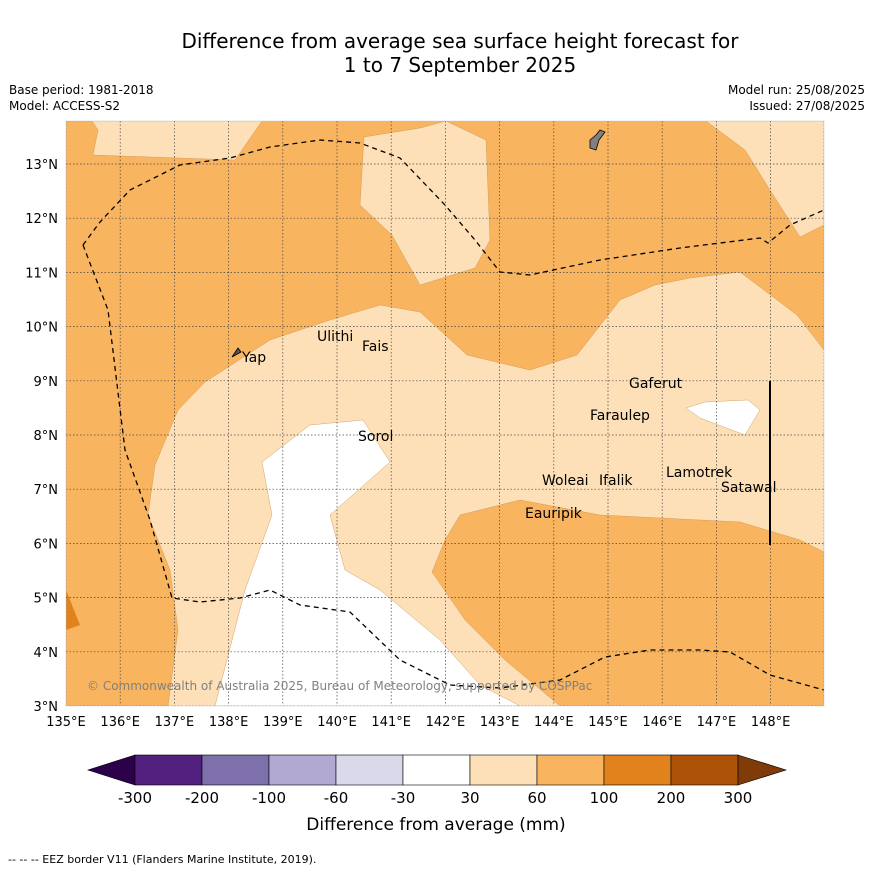 Image resolution: width=873 pixels, height=873 pixels. I want to click on label-gaferut: Gaferut, so click(656, 384).